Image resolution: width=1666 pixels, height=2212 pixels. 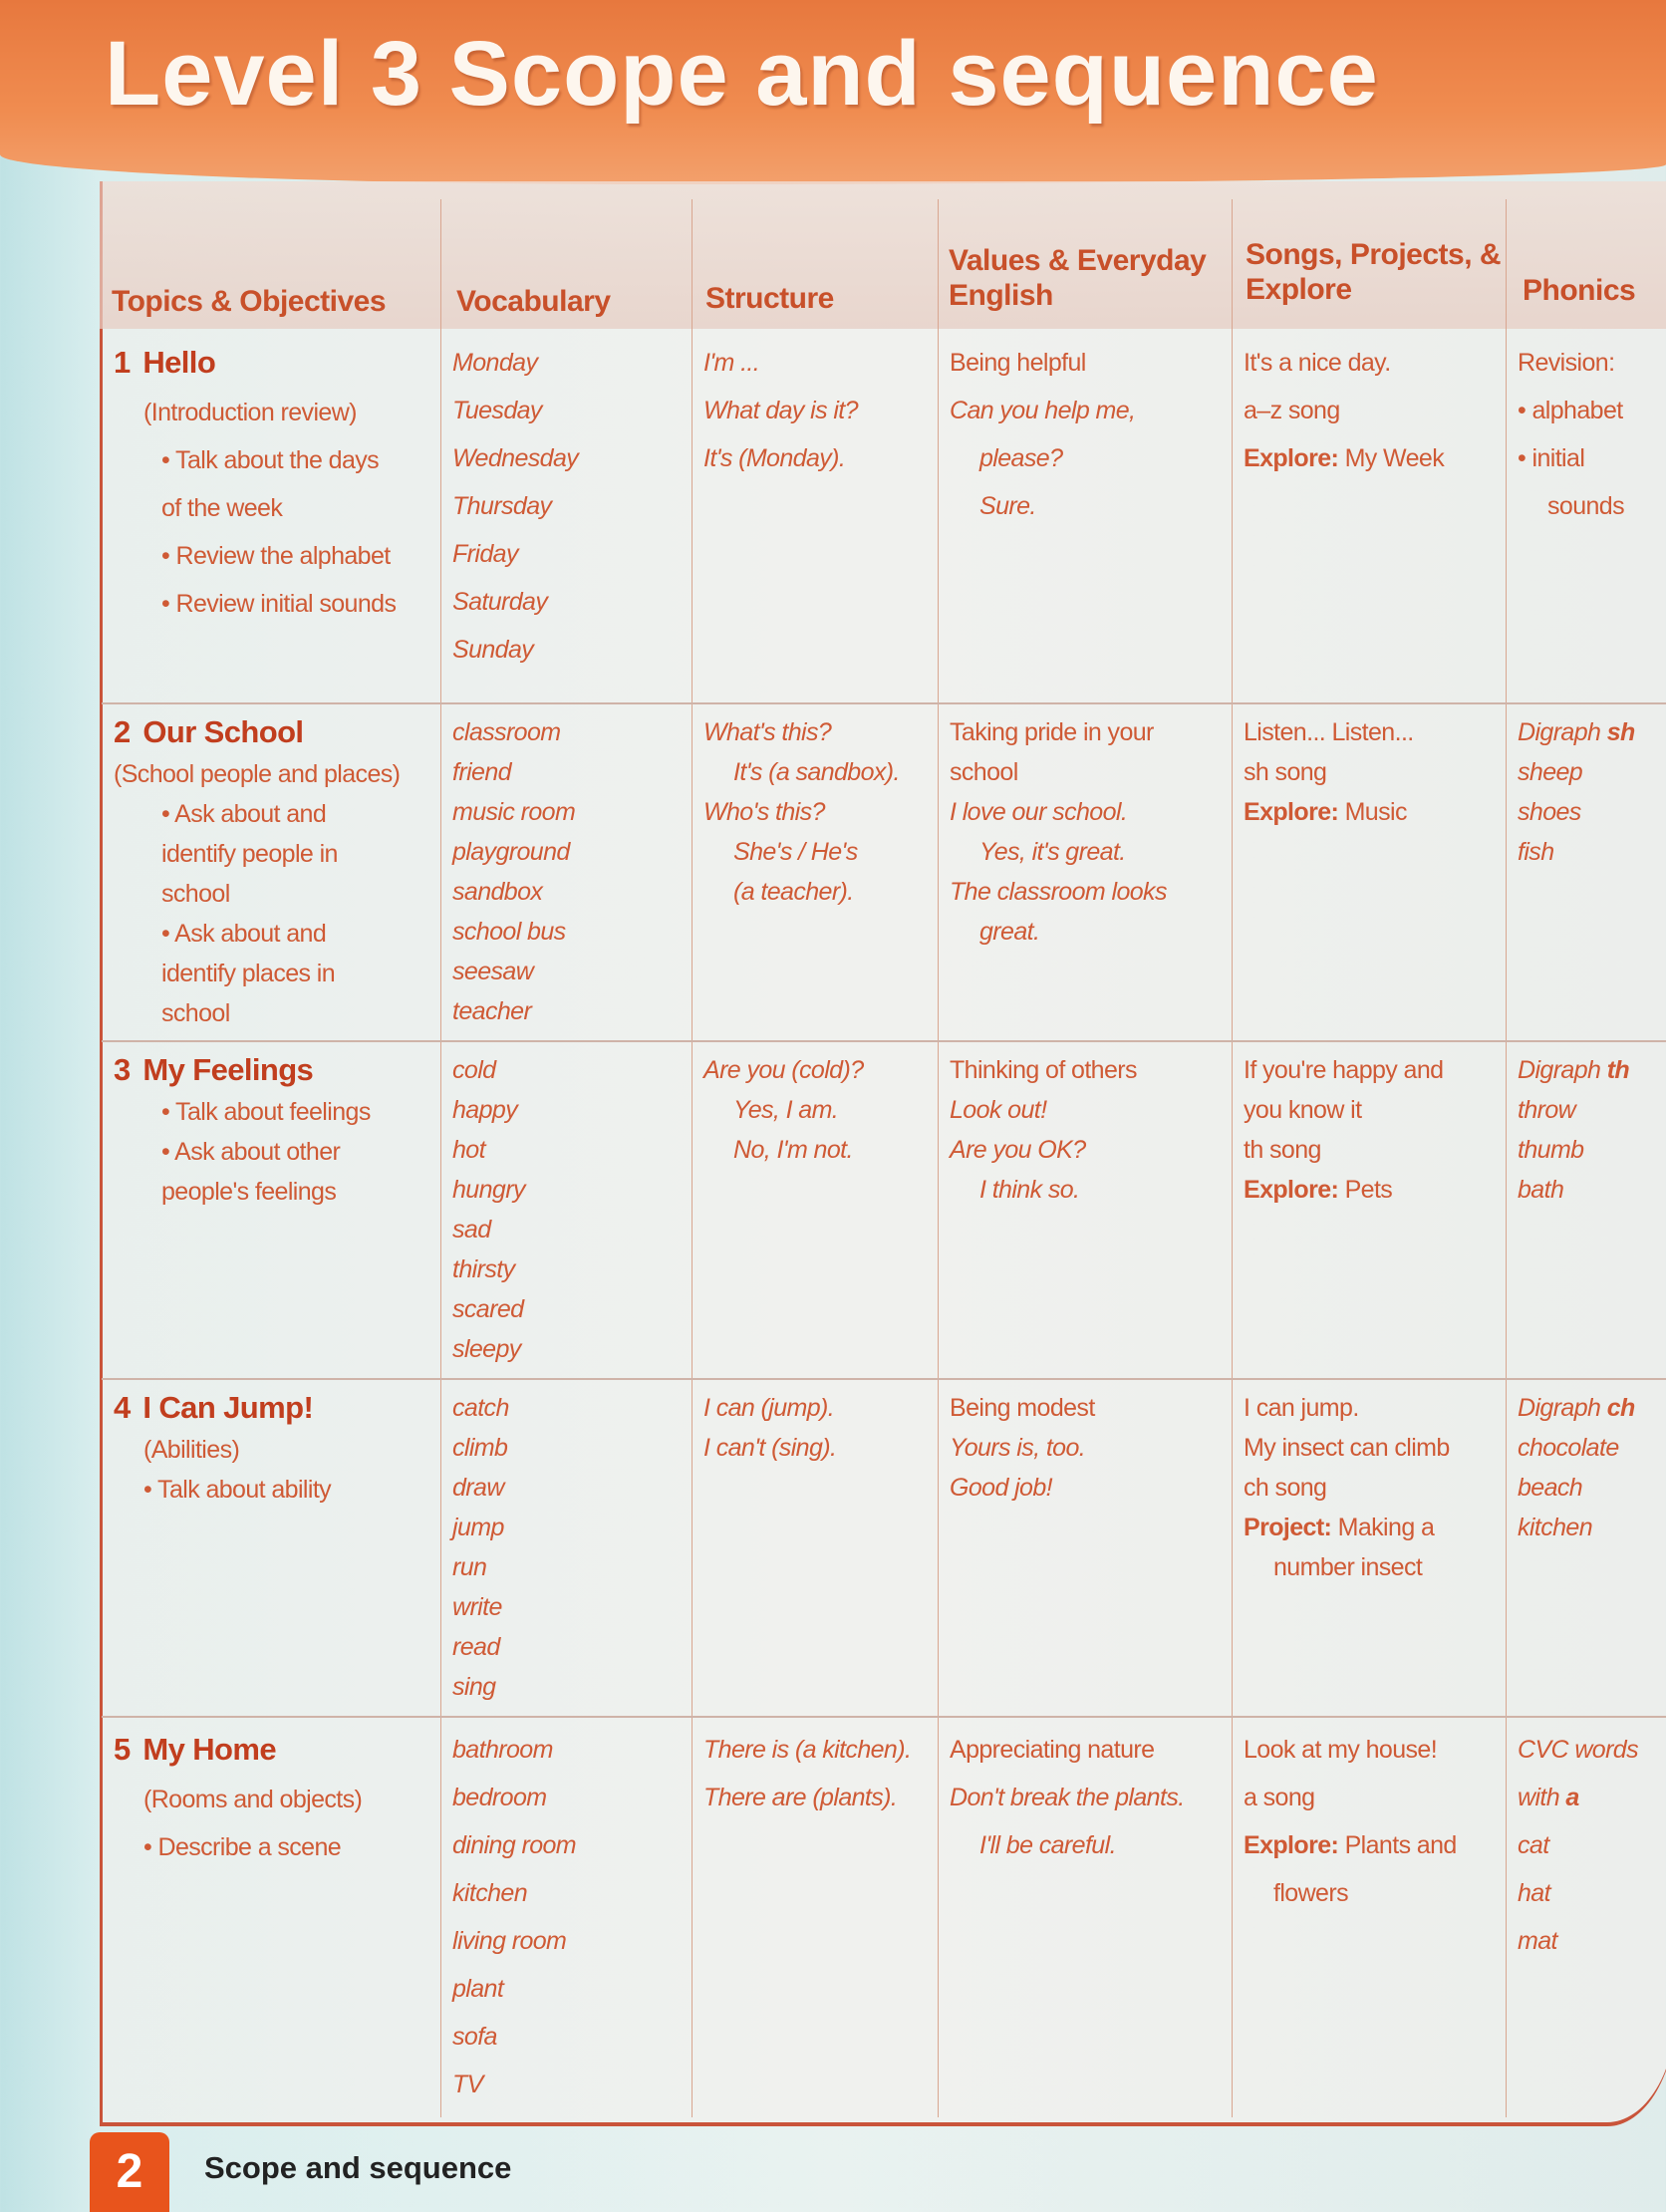 What do you see at coordinates (476, 1647) in the screenshot?
I see `vocabulary-word: read` at bounding box center [476, 1647].